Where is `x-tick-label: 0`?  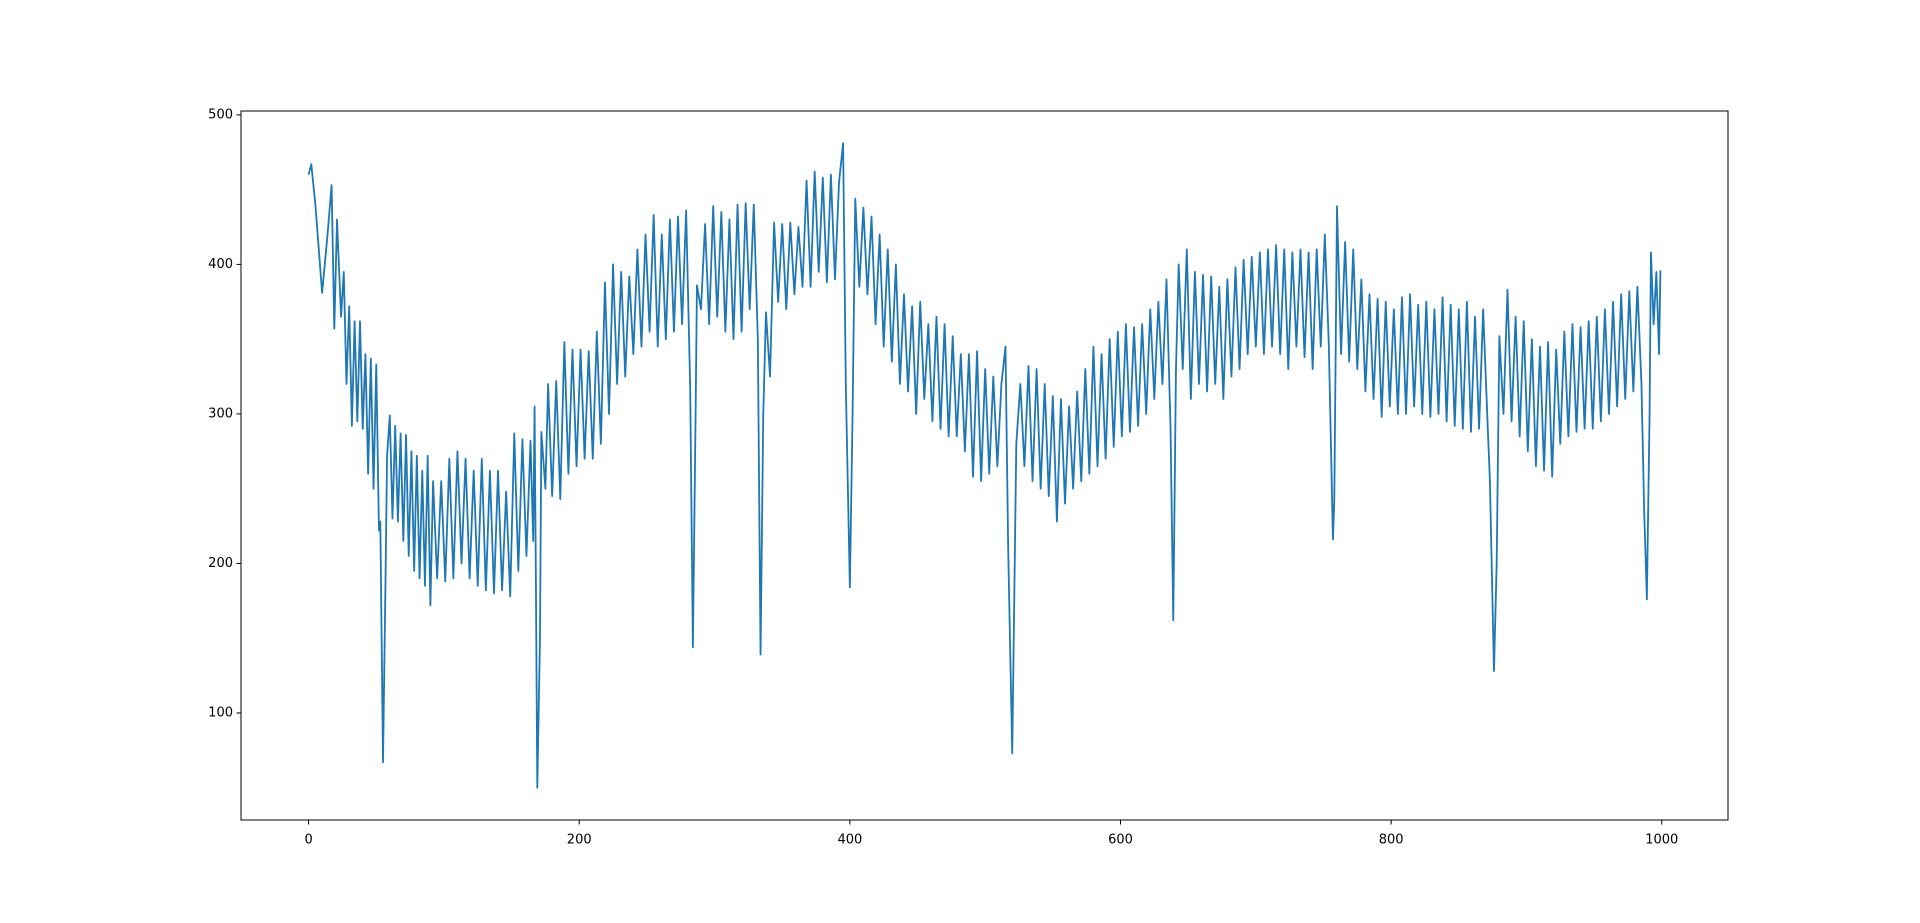
x-tick-label: 0 is located at coordinates (308, 840).